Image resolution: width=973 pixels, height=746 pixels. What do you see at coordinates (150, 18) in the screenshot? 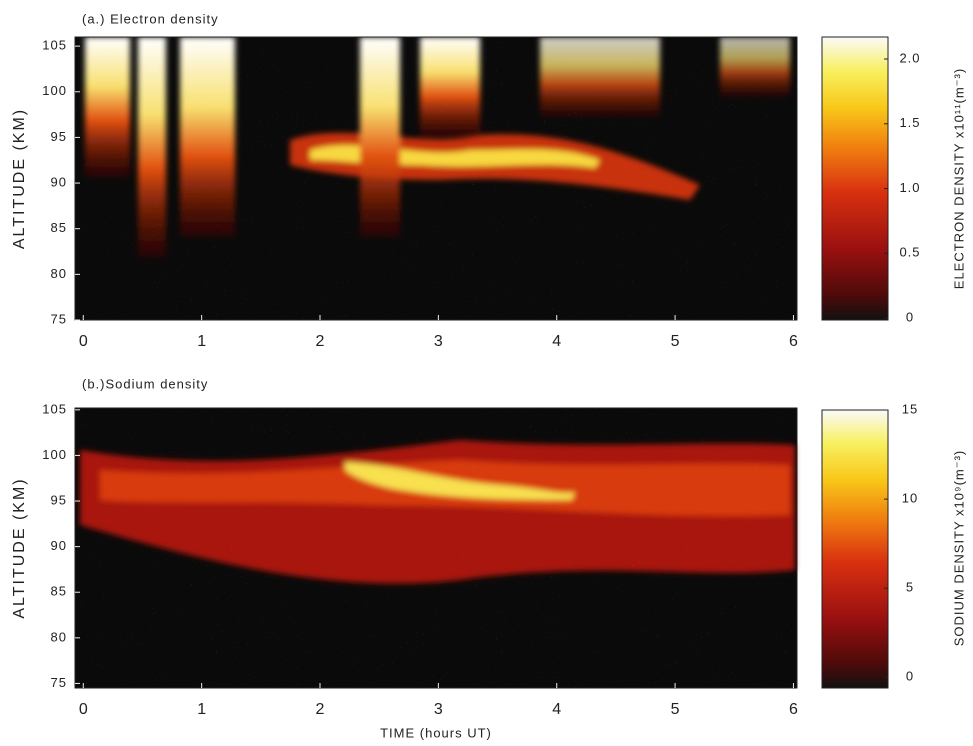
I see `panel-title: (a.) Electron density` at bounding box center [150, 18].